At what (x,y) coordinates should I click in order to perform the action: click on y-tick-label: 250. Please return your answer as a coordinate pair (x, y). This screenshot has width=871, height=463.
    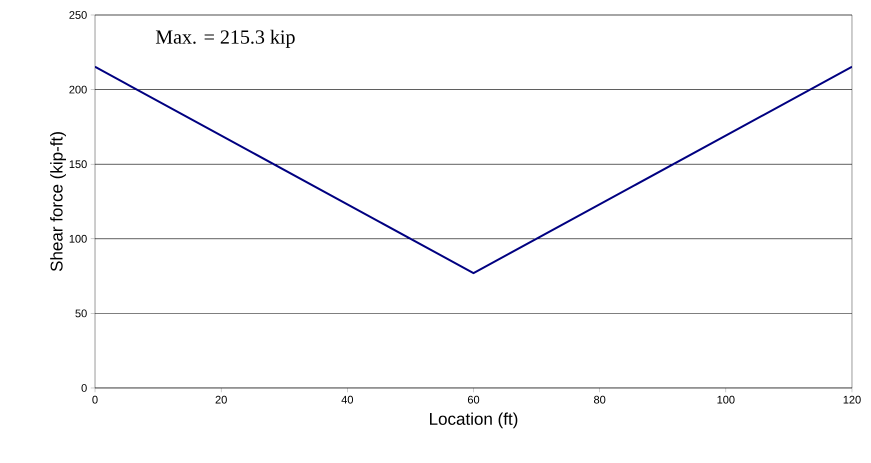
    Looking at the image, I should click on (78, 15).